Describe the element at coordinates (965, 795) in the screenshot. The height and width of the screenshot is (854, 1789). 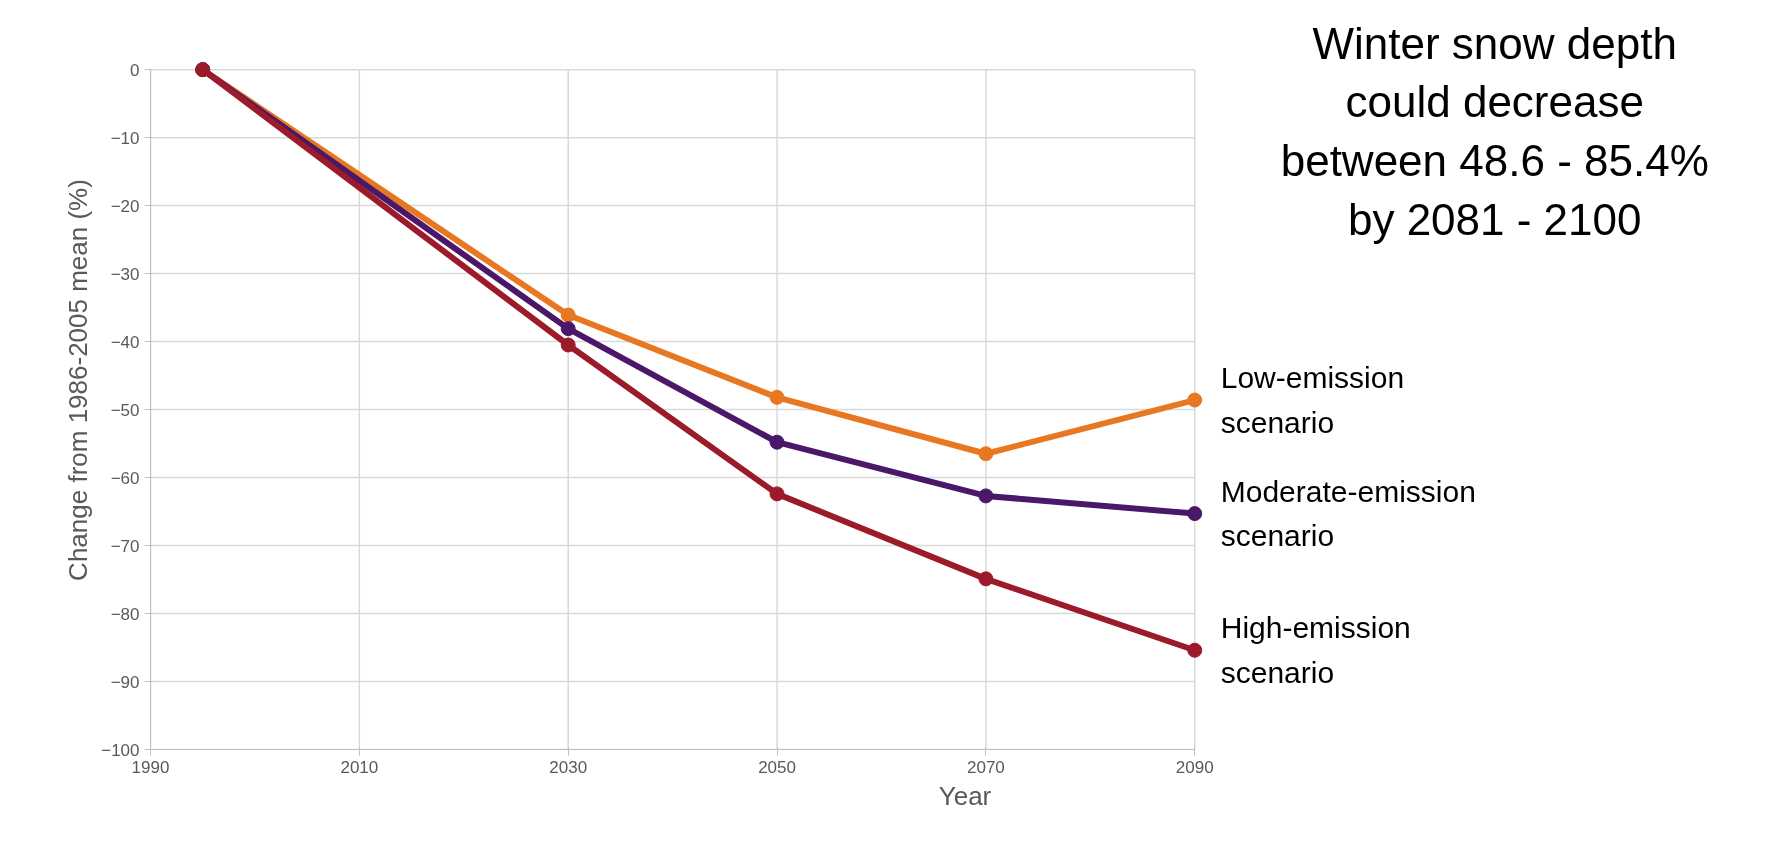
I see `x-axis-title: Year` at that location.